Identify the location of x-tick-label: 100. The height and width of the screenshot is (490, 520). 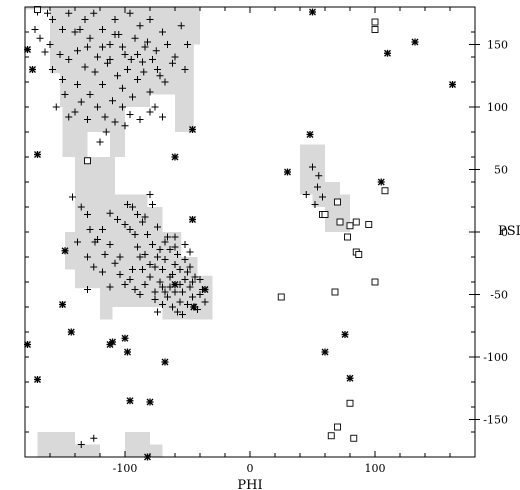
(375, 468).